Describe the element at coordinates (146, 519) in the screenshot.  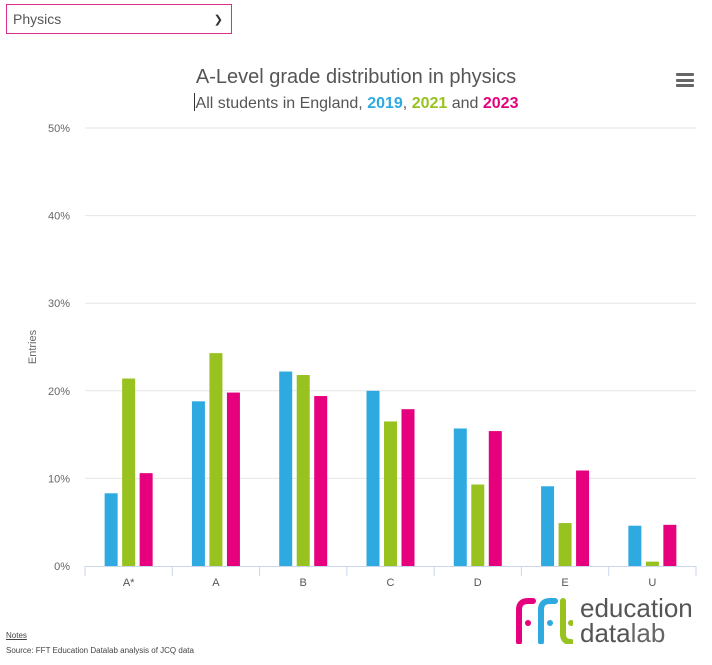
I see `bar-2023-A*` at that location.